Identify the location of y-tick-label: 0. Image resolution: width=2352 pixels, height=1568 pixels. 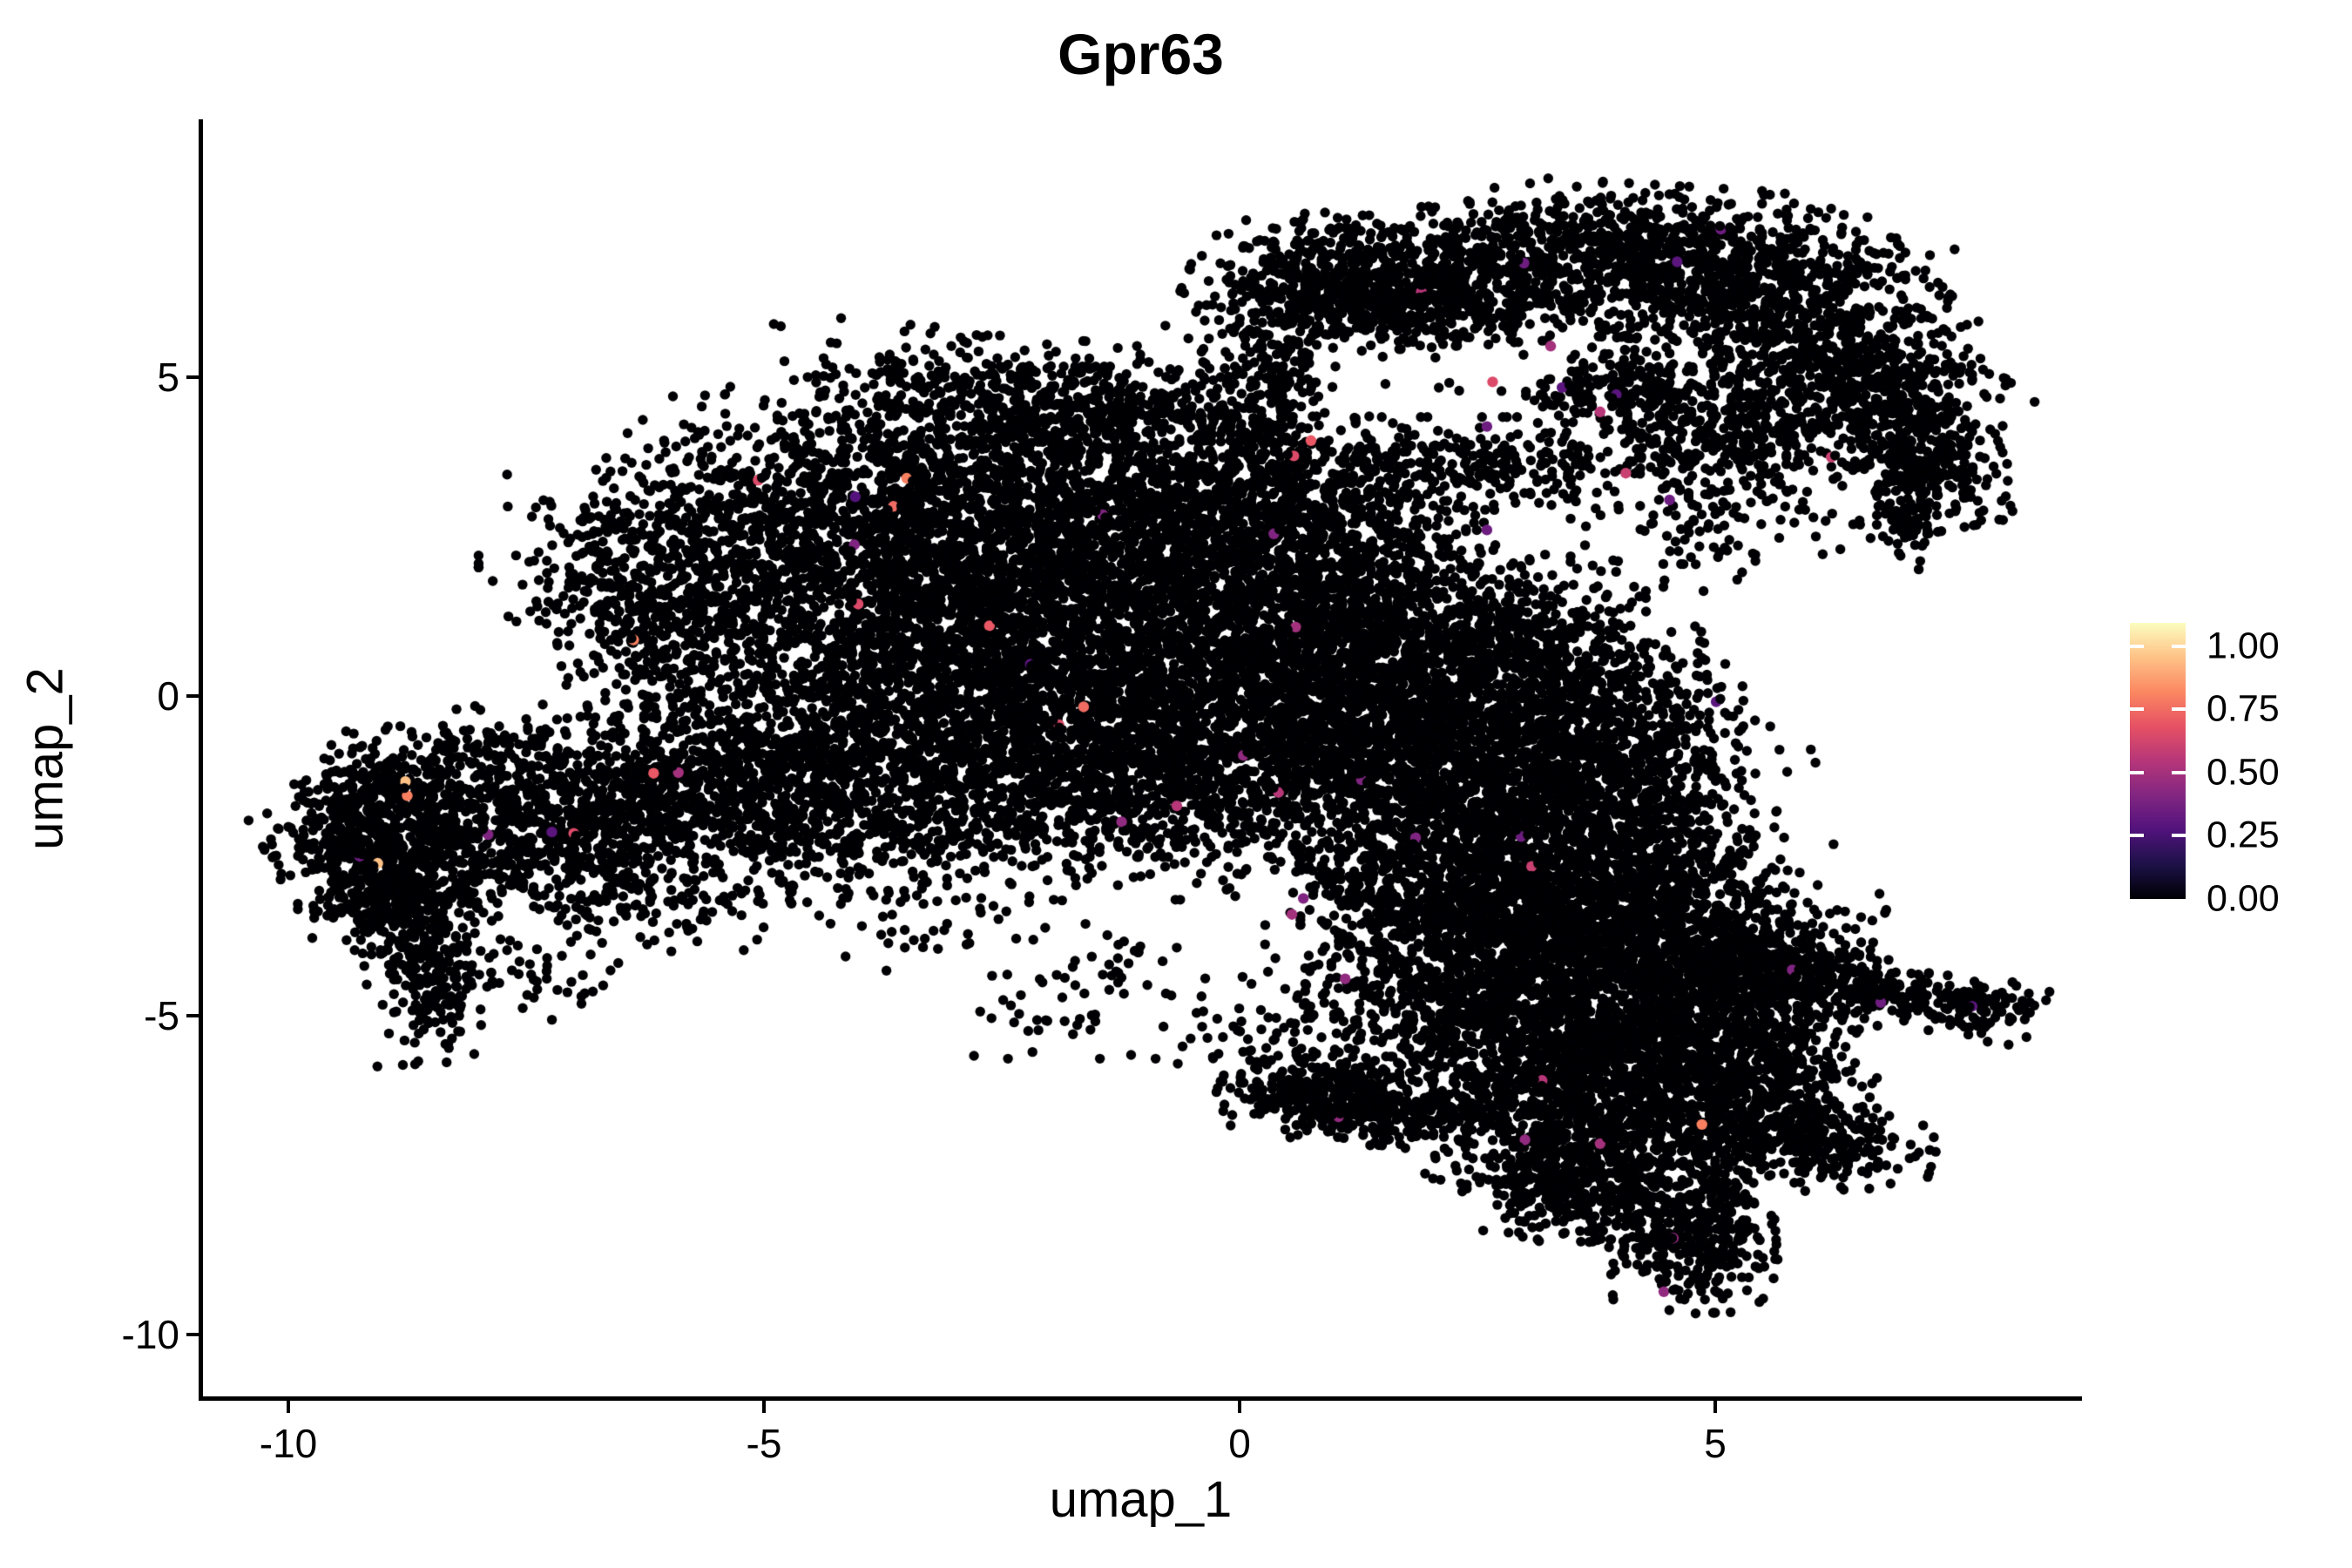
(168, 696).